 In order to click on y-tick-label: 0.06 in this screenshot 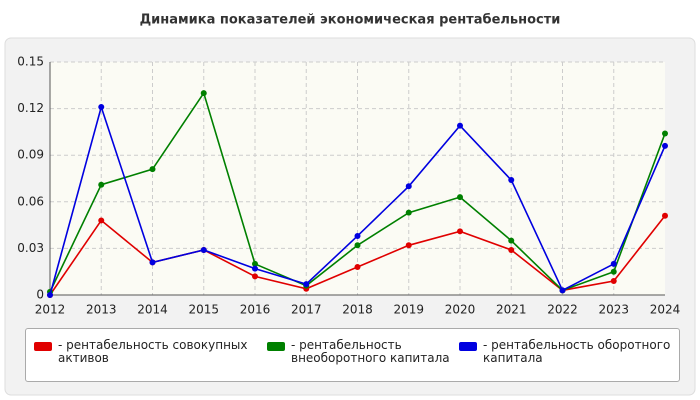, I will do `click(30, 201)`.